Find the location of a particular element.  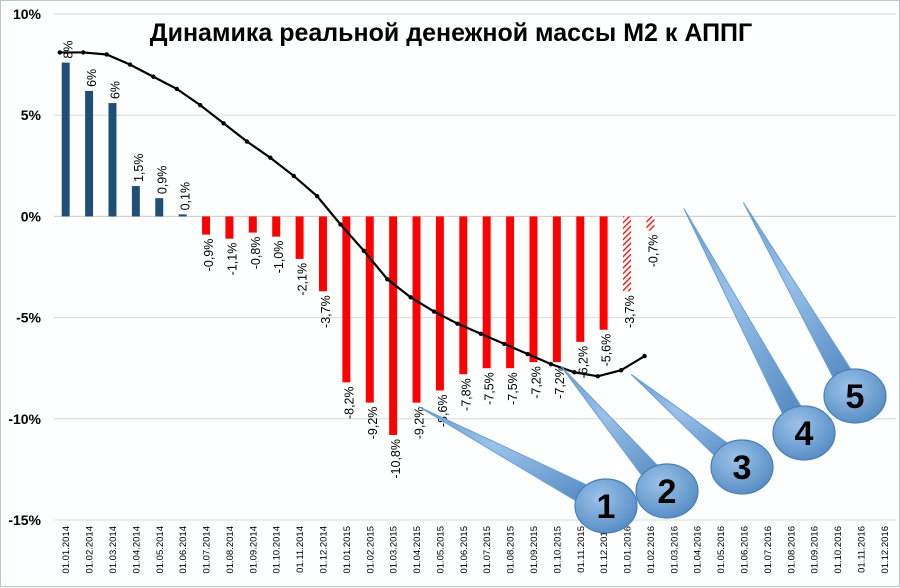

x-tick-label: 01.04.2015 is located at coordinates (417, 550).